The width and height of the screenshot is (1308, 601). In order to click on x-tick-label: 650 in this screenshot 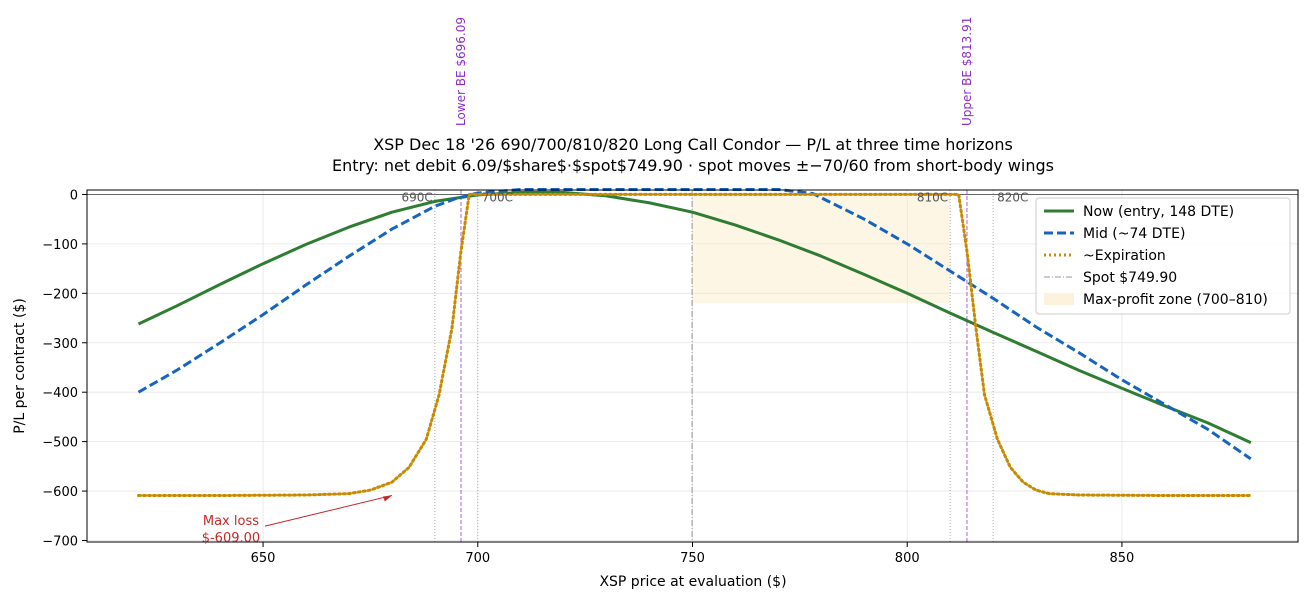, I will do `click(263, 558)`.